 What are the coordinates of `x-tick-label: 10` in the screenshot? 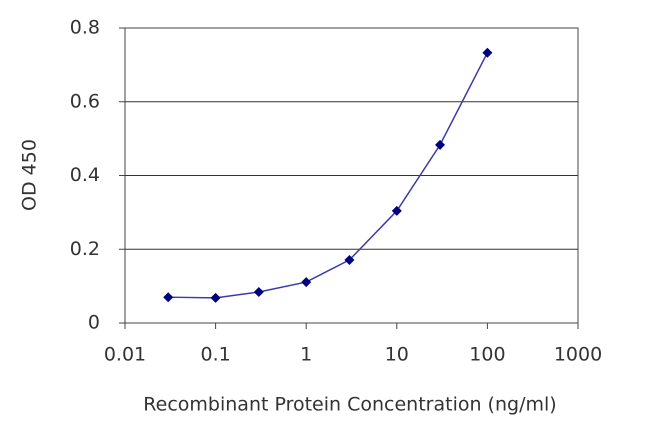 It's located at (397, 355).